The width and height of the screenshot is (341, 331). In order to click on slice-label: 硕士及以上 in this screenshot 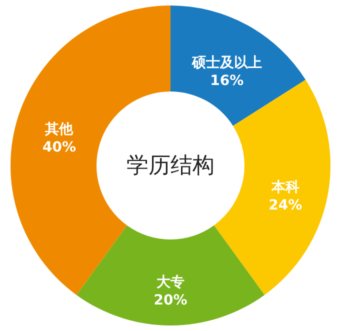, I will do `click(226, 62)`.